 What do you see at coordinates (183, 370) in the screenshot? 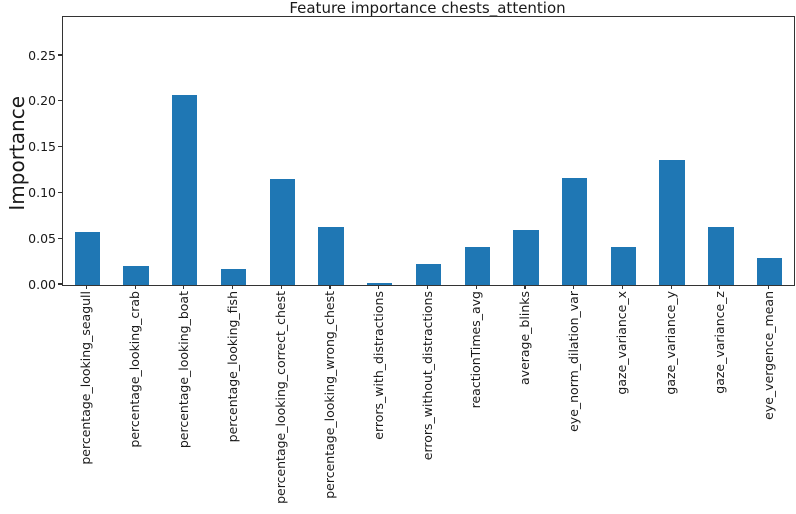
I see `x-tick-label-percentage_looking_boat: percentage_looking_boat` at bounding box center [183, 370].